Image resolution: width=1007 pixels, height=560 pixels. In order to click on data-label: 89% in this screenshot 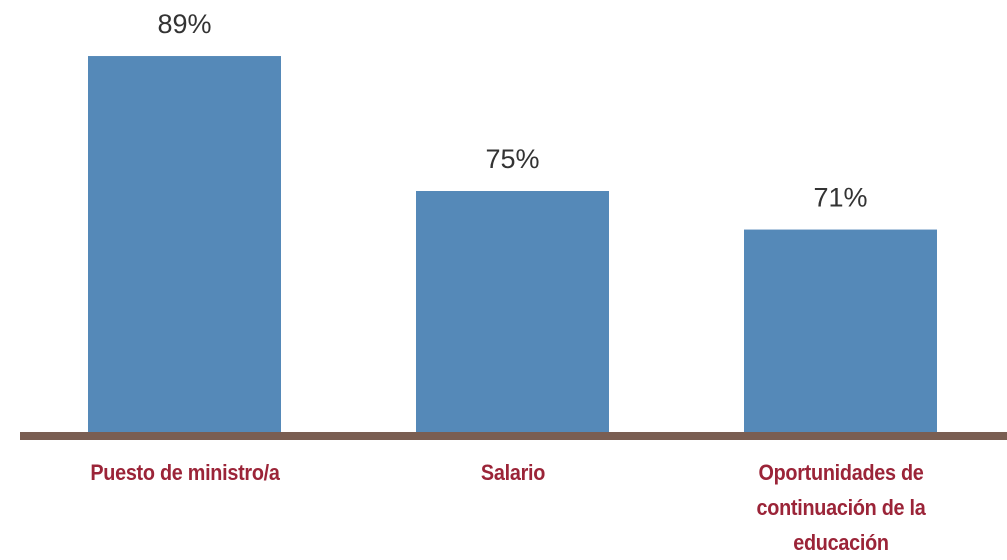, I will do `click(184, 24)`.